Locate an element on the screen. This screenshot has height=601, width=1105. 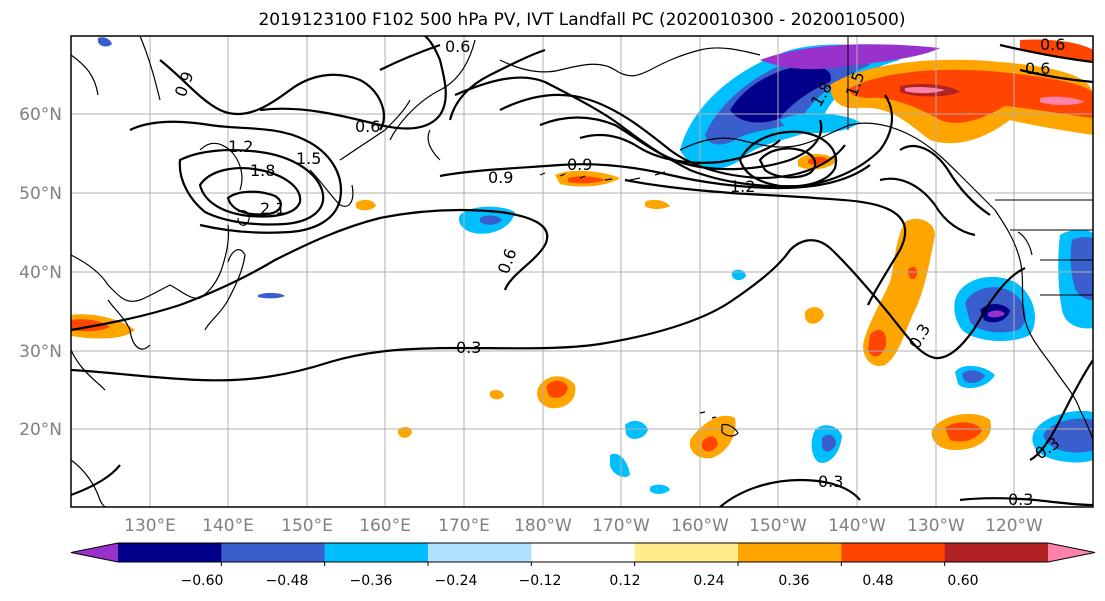
colorbar-tick-label: 0.24 is located at coordinates (708, 581).